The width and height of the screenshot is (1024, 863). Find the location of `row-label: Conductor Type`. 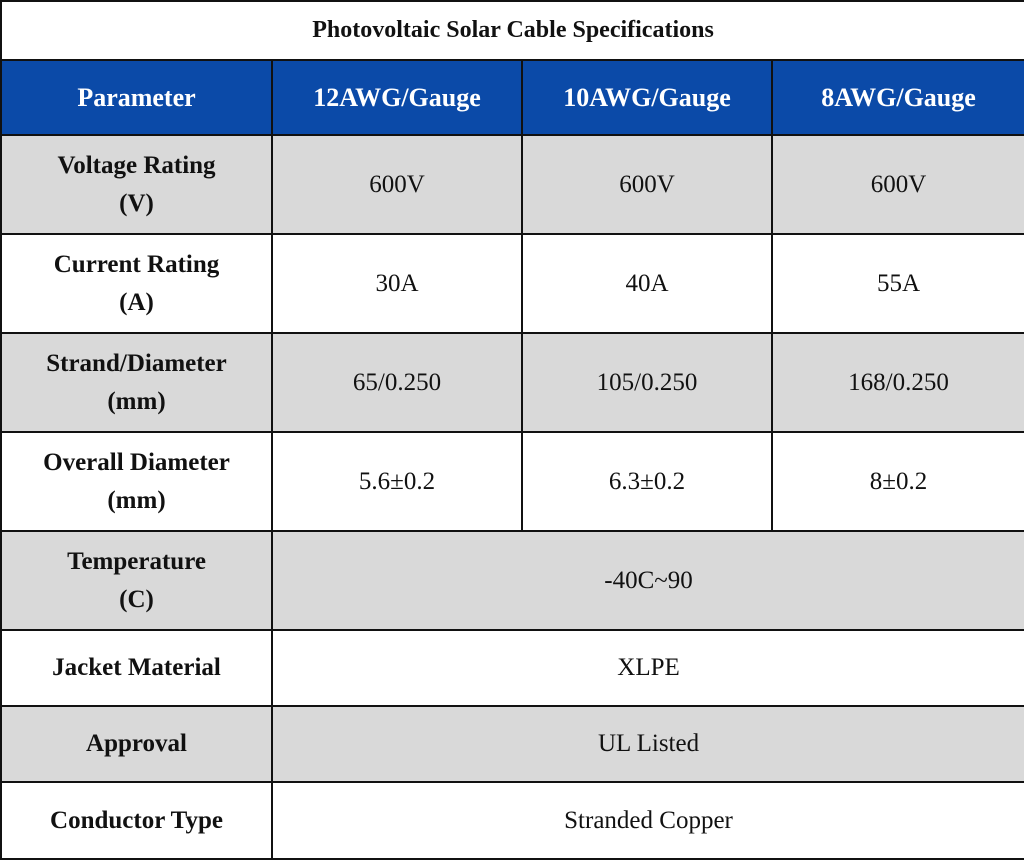

row-label: Conductor Type is located at coordinates (136, 820).